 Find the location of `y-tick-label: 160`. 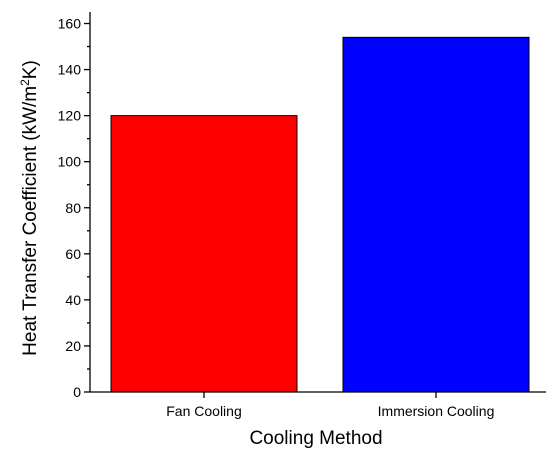

y-tick-label: 160 is located at coordinates (70, 24).